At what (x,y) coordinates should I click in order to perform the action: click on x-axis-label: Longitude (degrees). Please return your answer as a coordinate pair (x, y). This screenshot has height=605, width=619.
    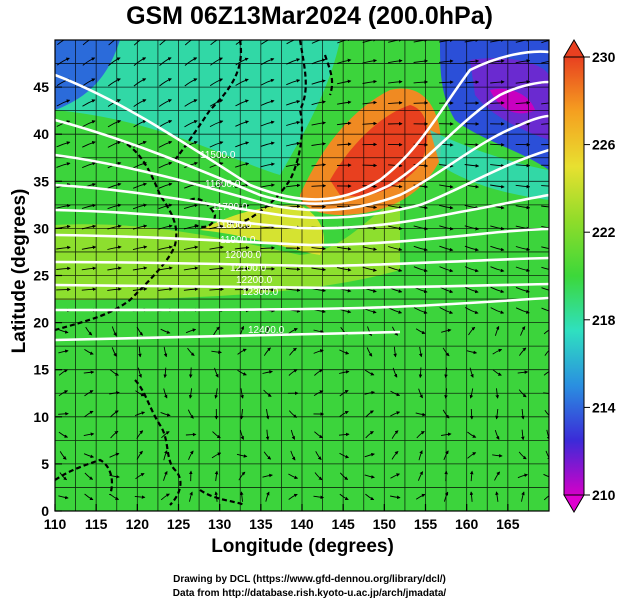
    Looking at the image, I should click on (302, 546).